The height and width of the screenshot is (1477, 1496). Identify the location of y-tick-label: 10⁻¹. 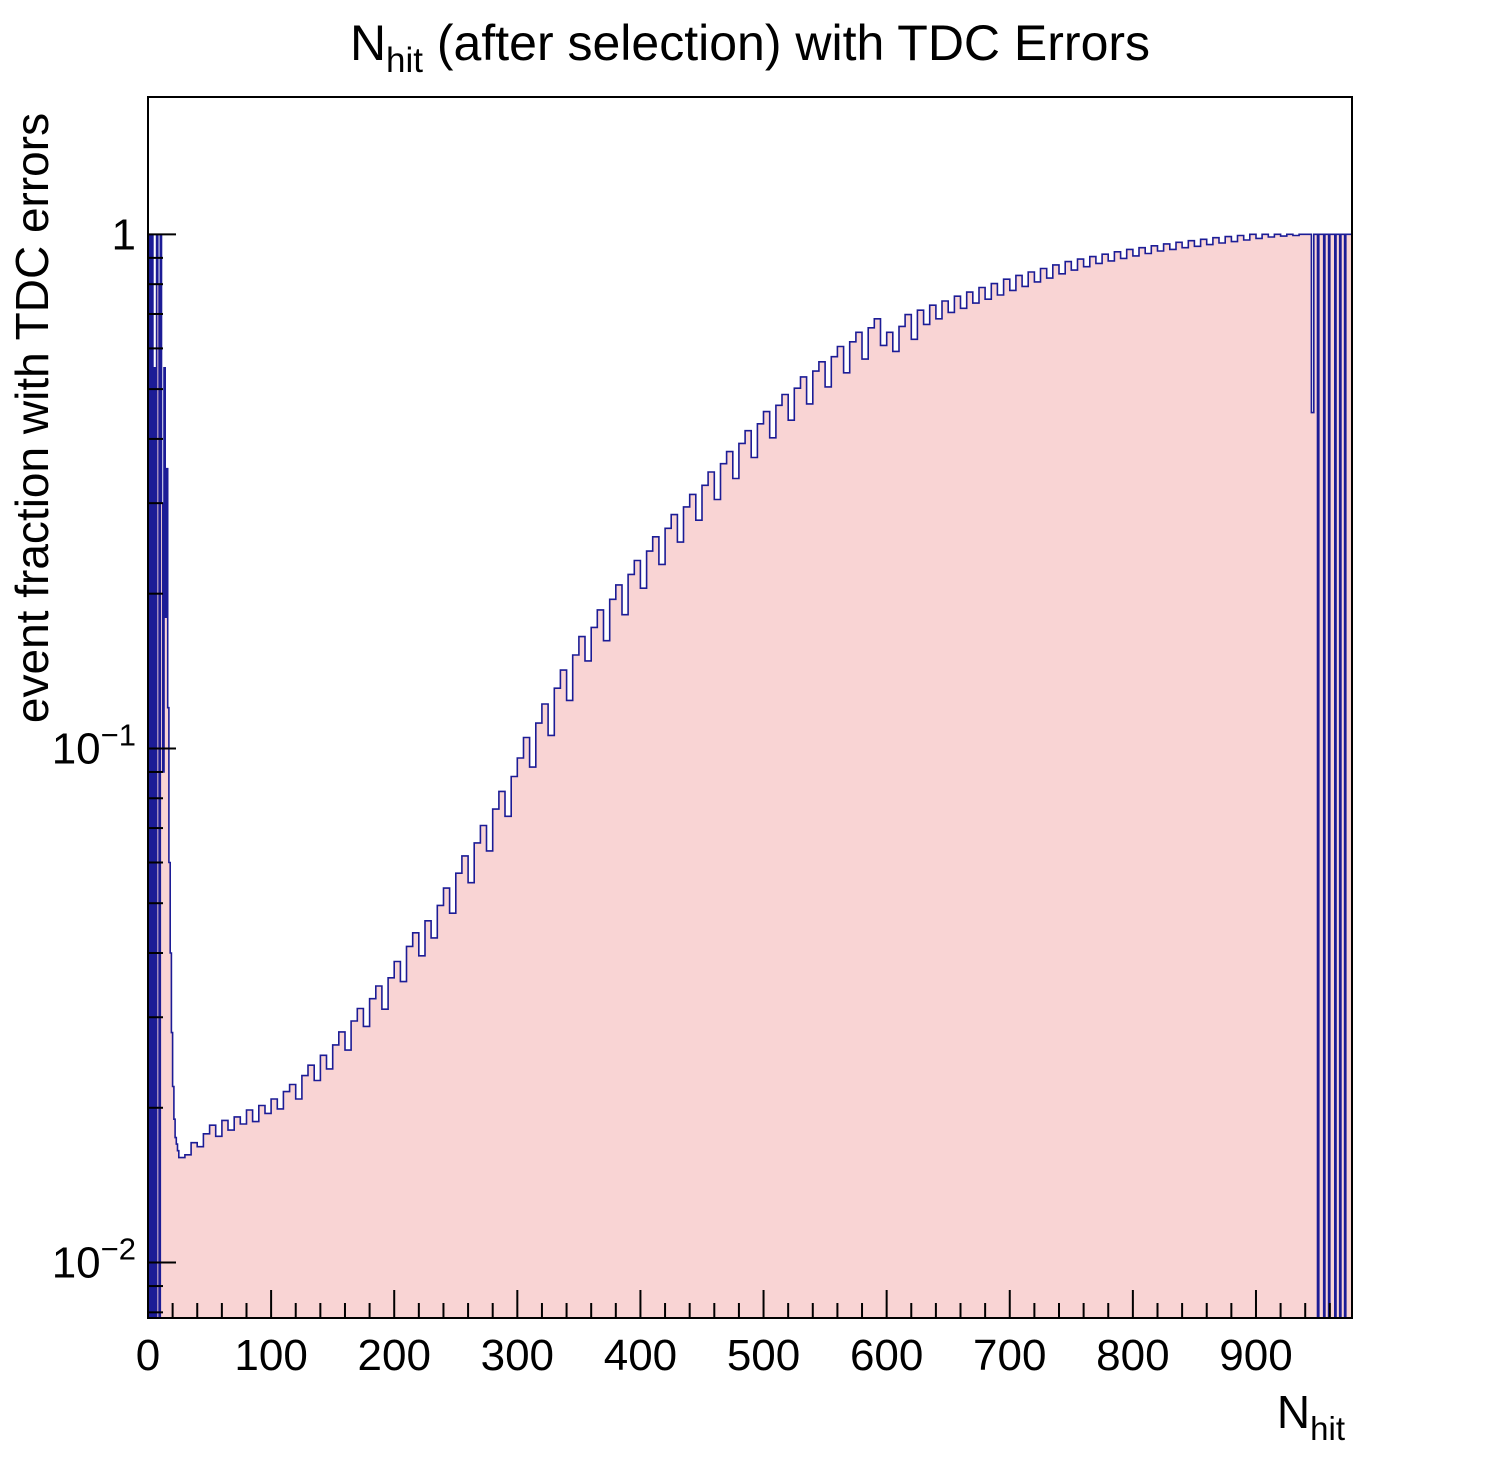
(94, 745).